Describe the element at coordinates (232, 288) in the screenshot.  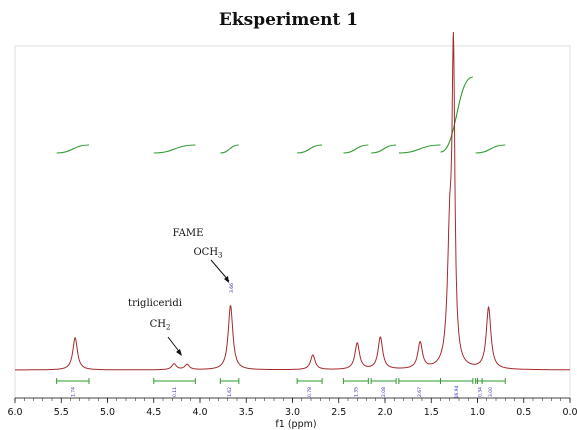
I see `peak-value-label: 3.66` at that location.